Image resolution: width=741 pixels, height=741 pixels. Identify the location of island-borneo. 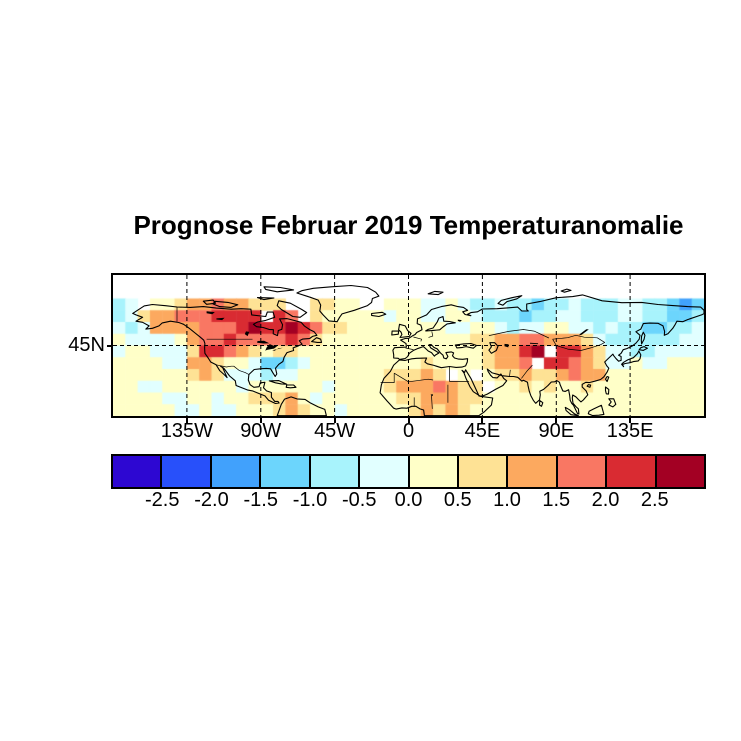
(596, 410).